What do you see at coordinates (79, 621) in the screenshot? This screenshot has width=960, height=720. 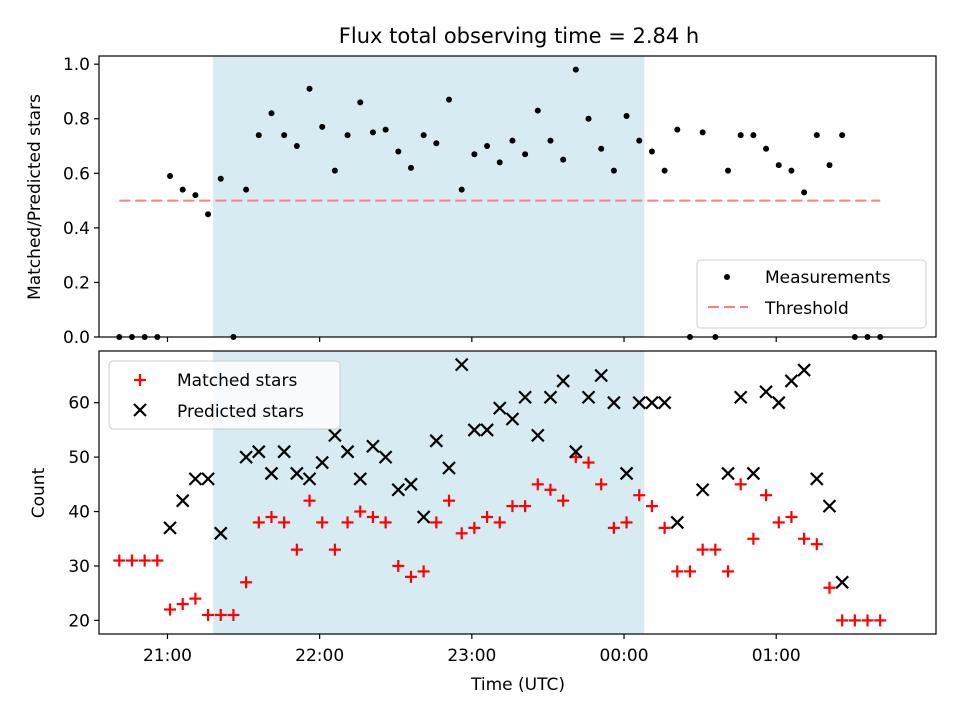 I see `bottom-y-tick-label-0: 20` at bounding box center [79, 621].